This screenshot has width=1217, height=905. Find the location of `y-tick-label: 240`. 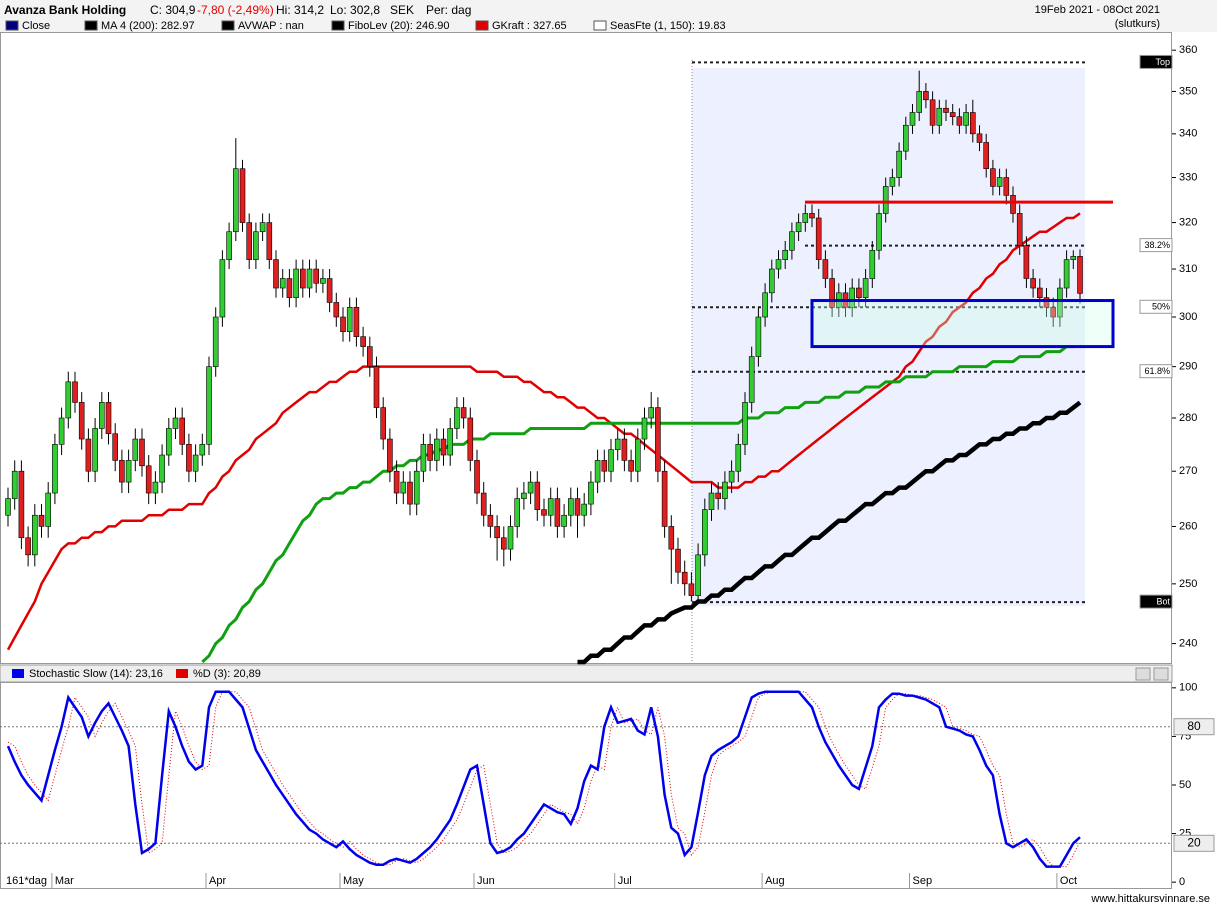

y-tick-label: 240 is located at coordinates (1188, 643).